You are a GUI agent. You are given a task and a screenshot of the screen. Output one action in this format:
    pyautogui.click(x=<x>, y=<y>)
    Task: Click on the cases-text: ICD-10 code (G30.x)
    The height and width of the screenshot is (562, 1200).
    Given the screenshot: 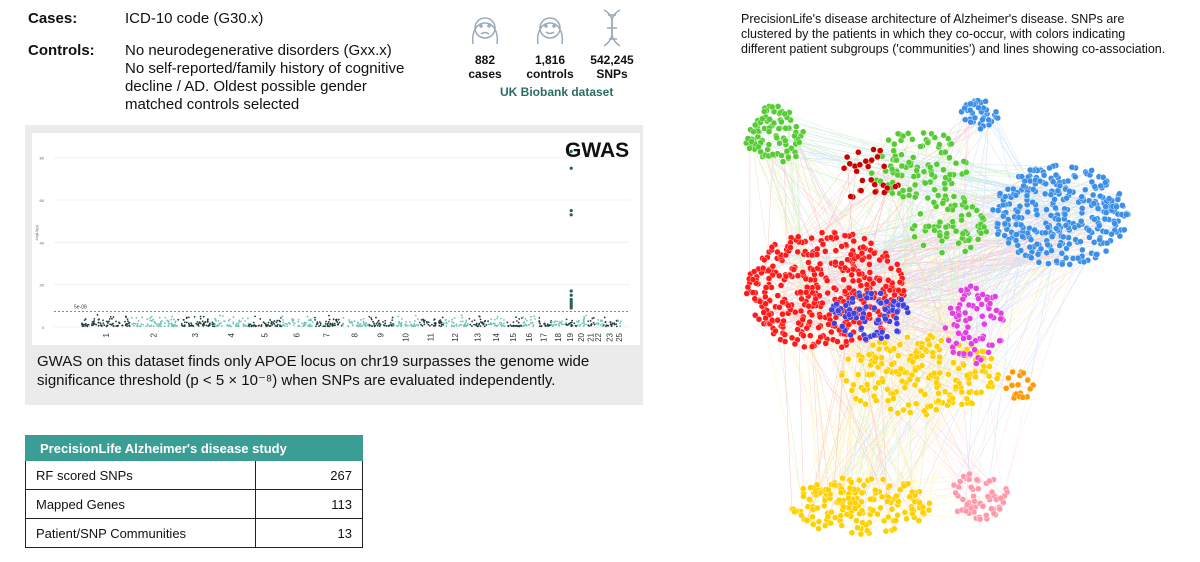 What is the action you would take?
    pyautogui.click(x=194, y=18)
    